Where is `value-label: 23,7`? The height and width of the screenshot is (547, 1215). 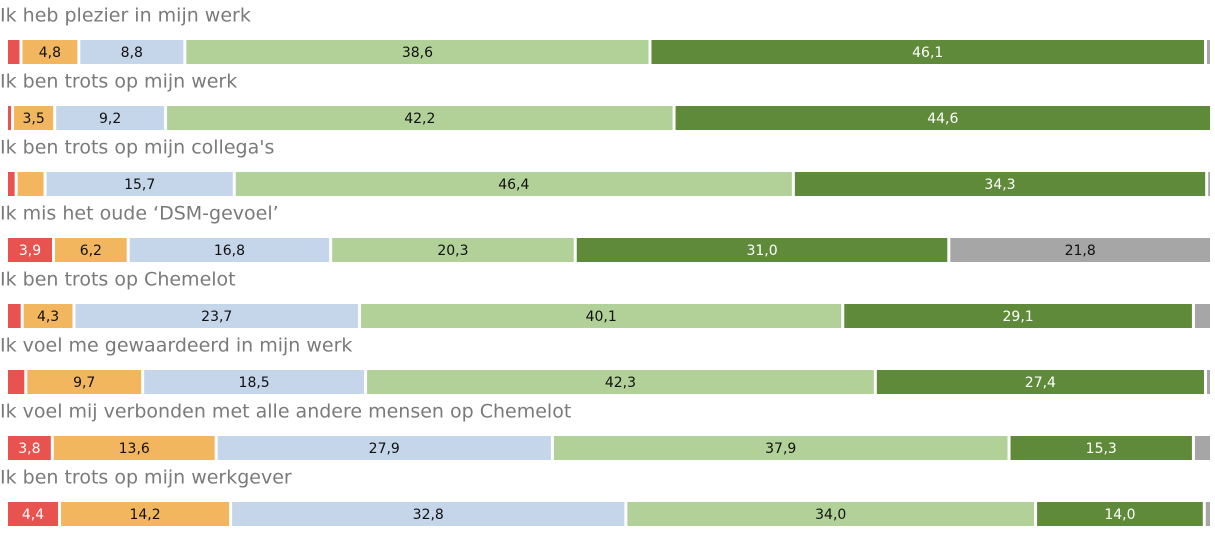 value-label: 23,7 is located at coordinates (216, 317).